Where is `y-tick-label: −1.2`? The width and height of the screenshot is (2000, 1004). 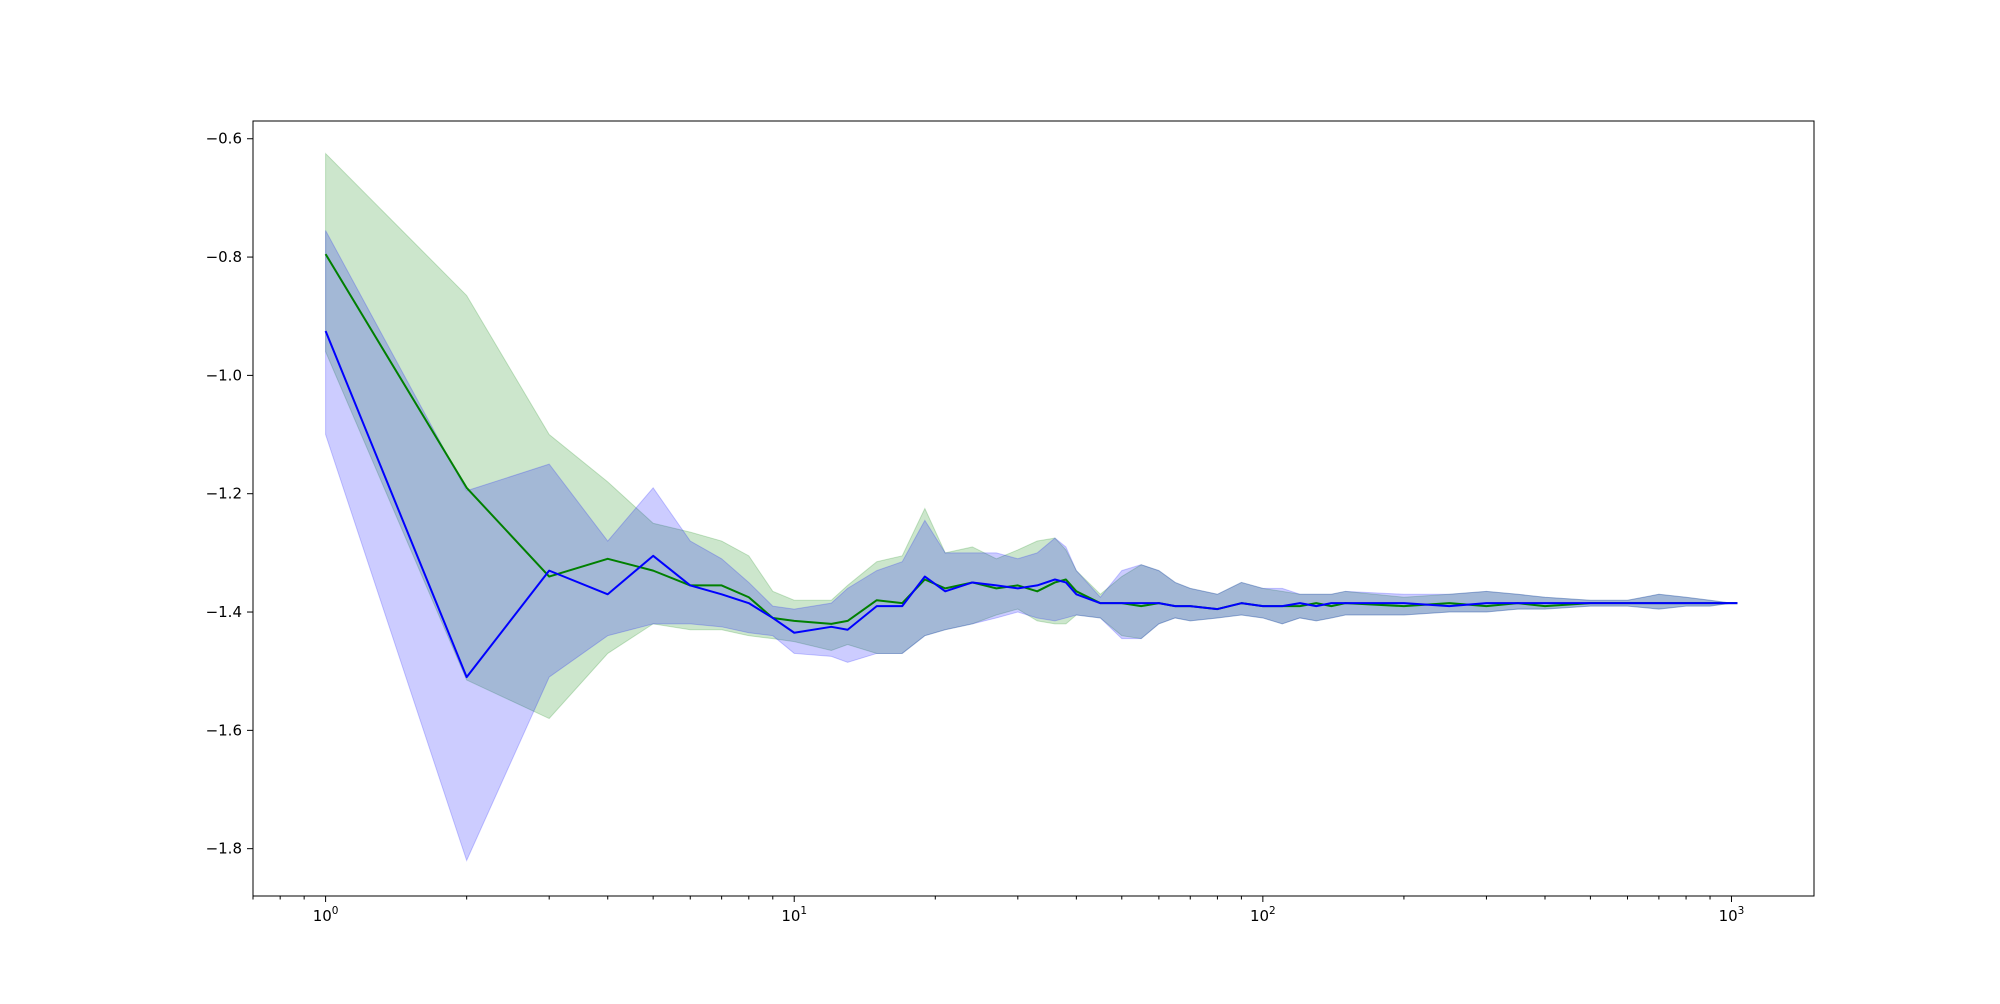
y-tick-label: −1.2 is located at coordinates (224, 494).